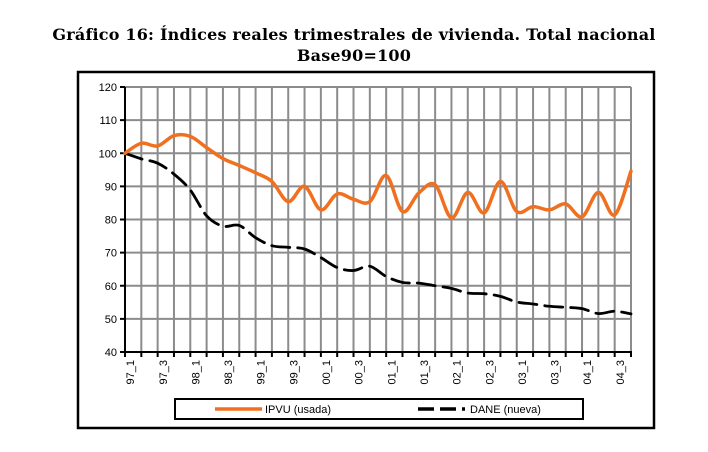  Describe the element at coordinates (111, 320) in the screenshot. I see `y-tick-label: 50` at that location.